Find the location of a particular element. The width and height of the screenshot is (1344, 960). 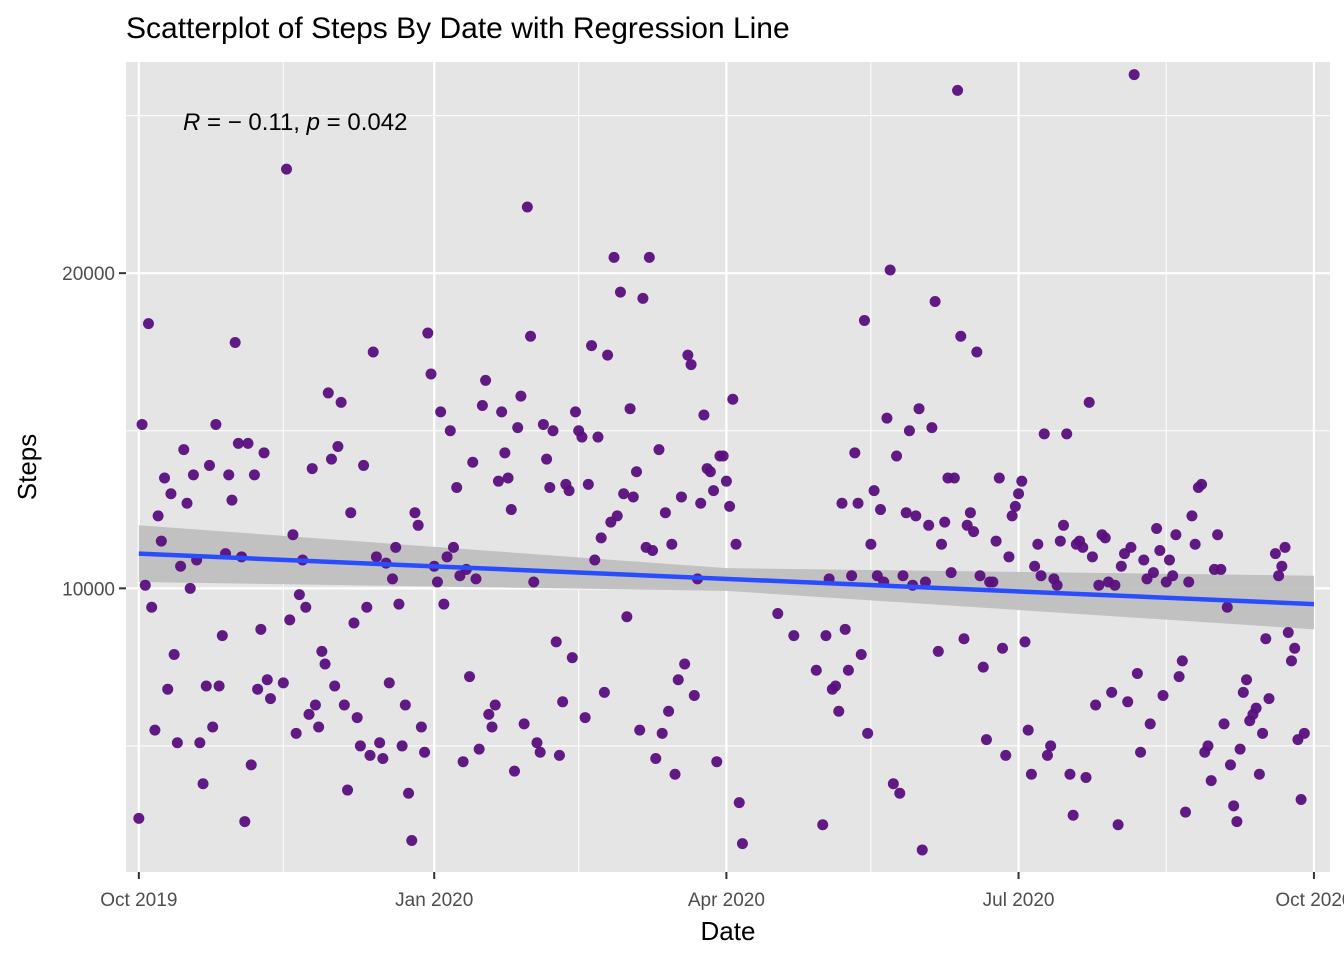

x-tick-label: Jan 2020 is located at coordinates (434, 900).